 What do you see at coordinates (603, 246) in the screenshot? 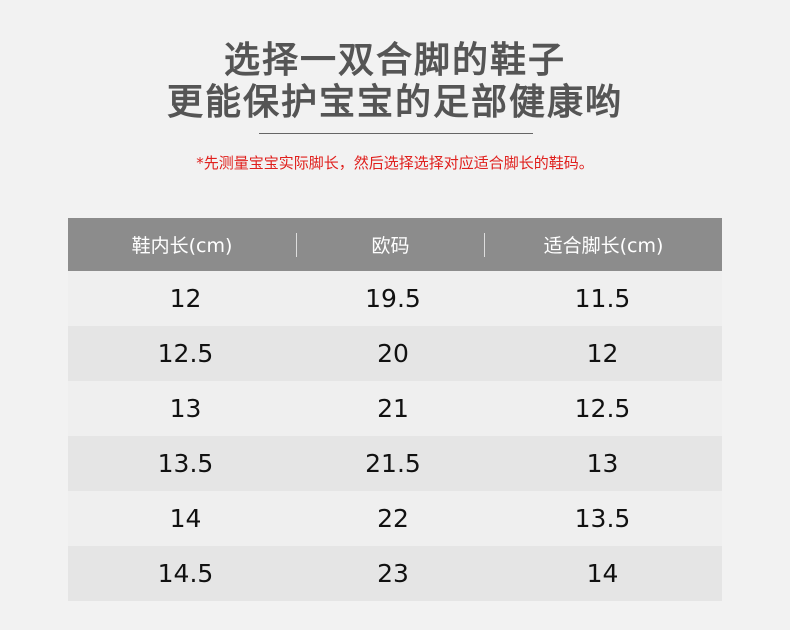
I see `header-foot-length: 适合脚长(cm)` at bounding box center [603, 246].